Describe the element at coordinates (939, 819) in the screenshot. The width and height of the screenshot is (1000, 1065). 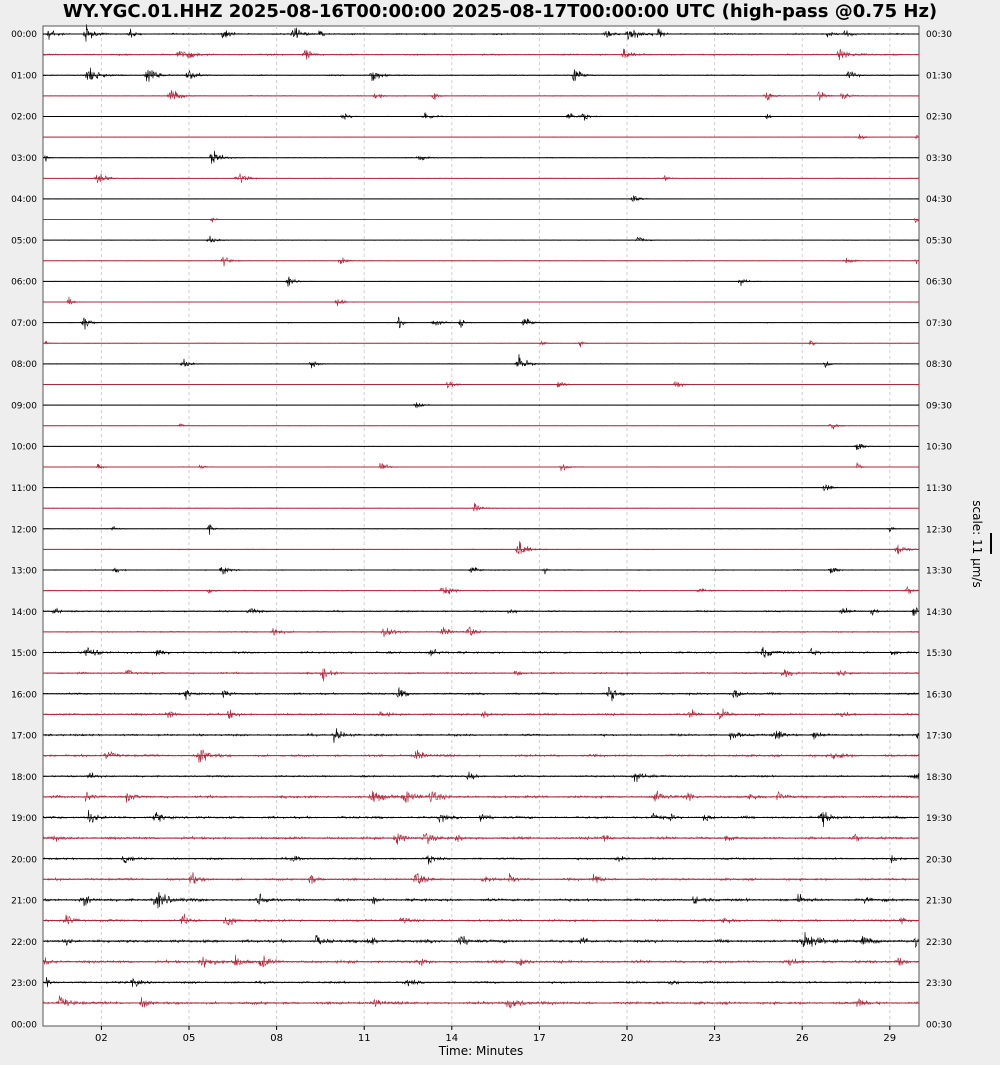
I see `right-time-label: 19:30` at that location.